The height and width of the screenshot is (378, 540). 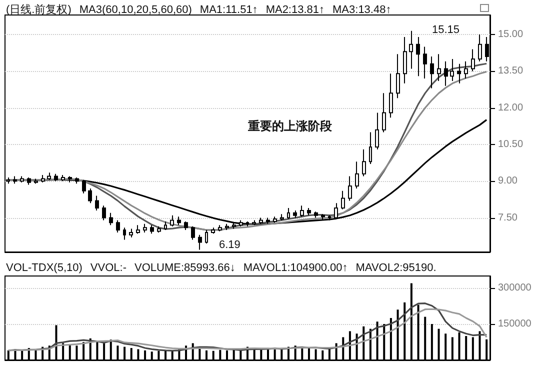 I want to click on y-tick-label: 150000, so click(x=515, y=324).